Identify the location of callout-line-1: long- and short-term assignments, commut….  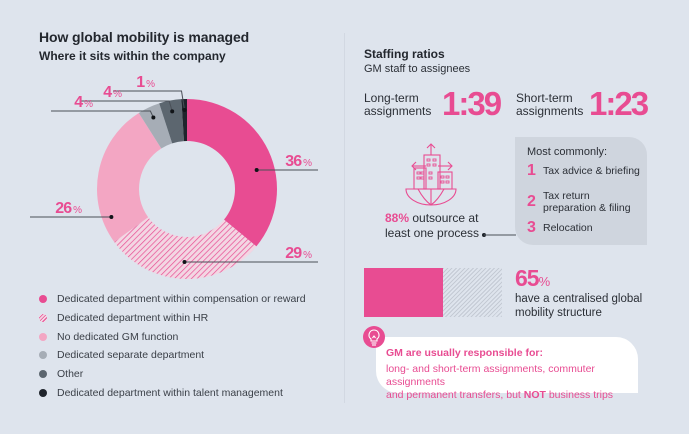
(490, 375).